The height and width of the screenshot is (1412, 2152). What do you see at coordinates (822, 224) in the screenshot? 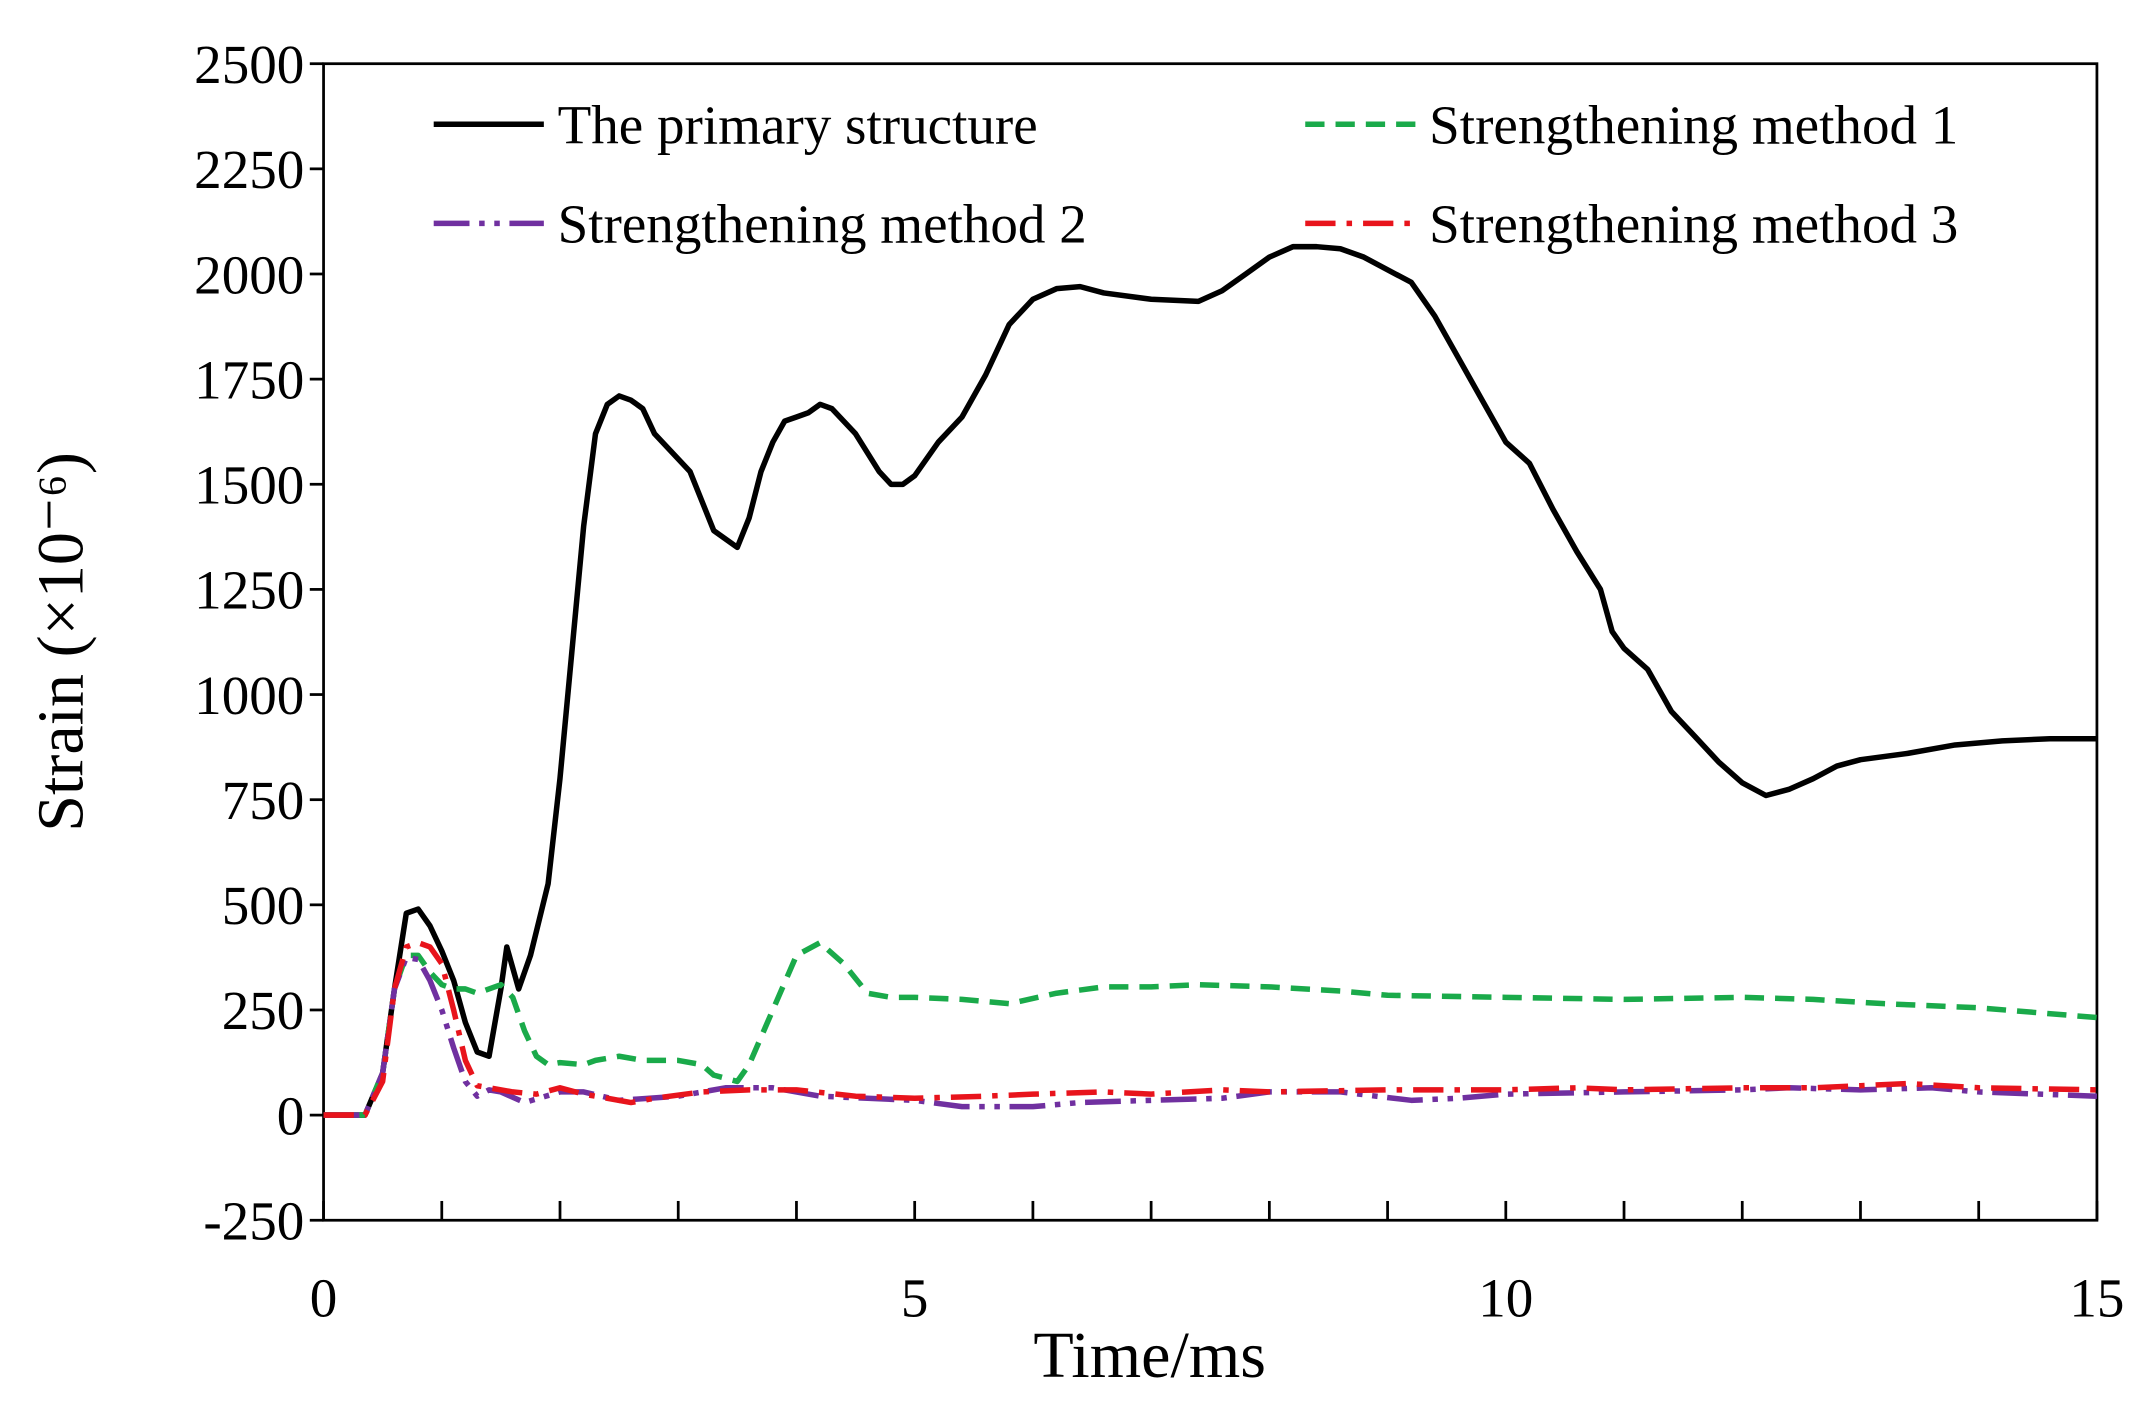
I see `legend-label: Strengthening method 2` at bounding box center [822, 224].